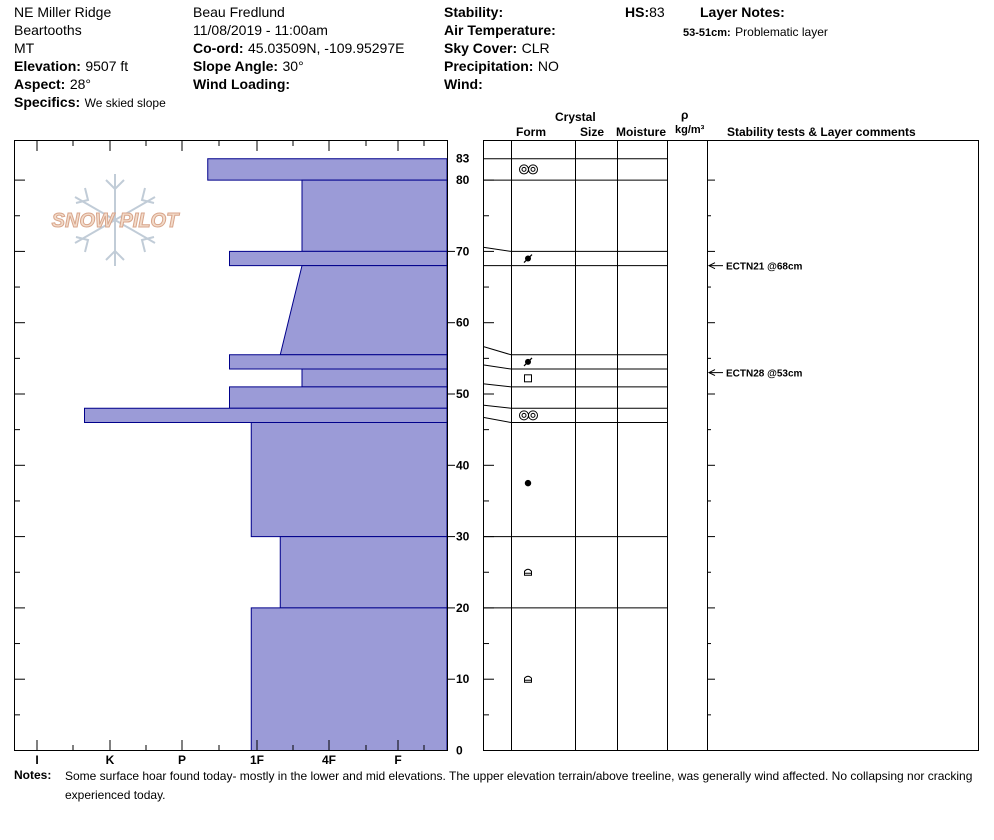  What do you see at coordinates (463, 180) in the screenshot?
I see `height-tick-label: 80` at bounding box center [463, 180].